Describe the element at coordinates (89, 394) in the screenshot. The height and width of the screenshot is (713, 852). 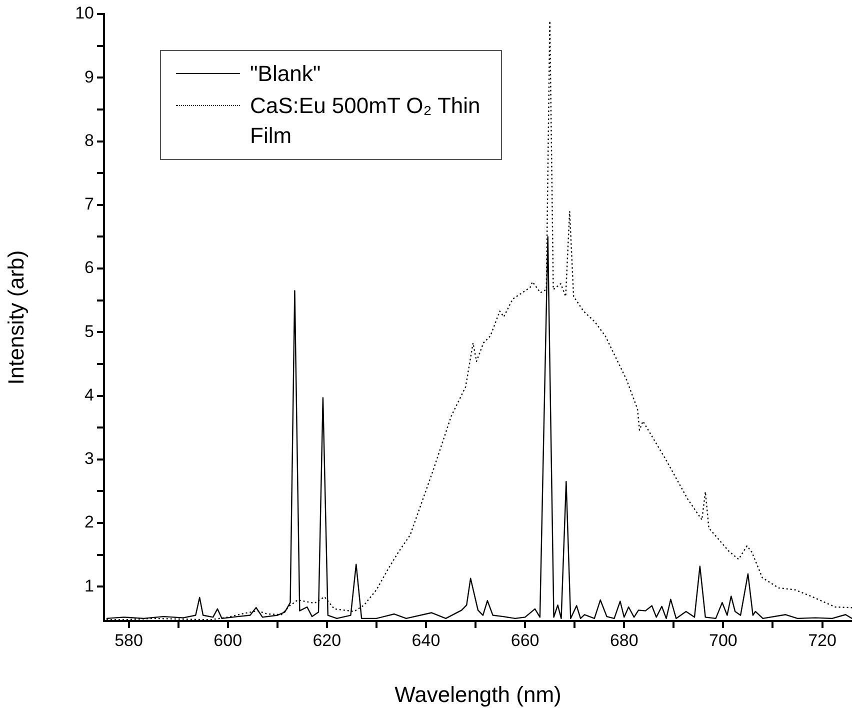
I see `y-tick-label: 4` at that location.